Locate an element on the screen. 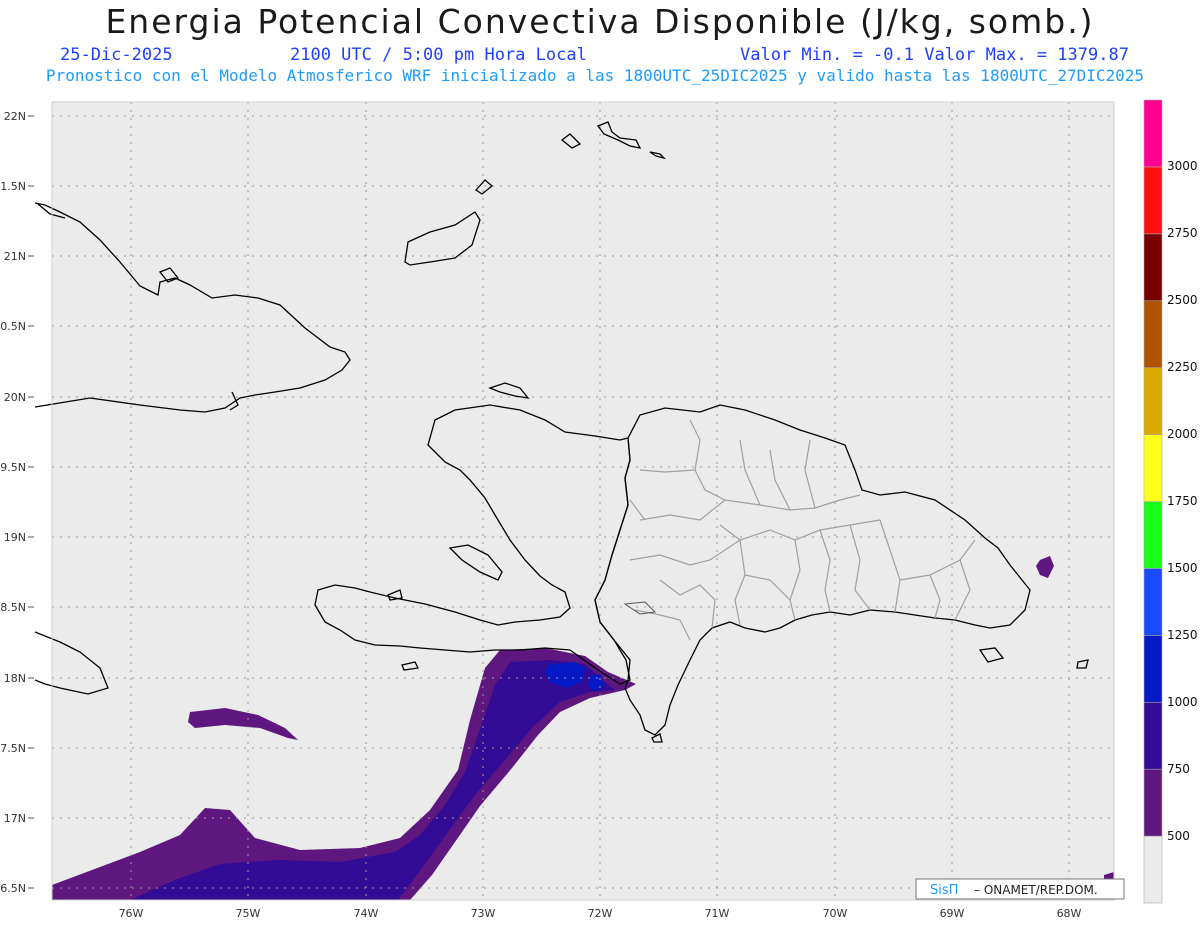 This screenshot has width=1200, height=927. lat-tick-label: 9.5N is located at coordinates (13, 467).